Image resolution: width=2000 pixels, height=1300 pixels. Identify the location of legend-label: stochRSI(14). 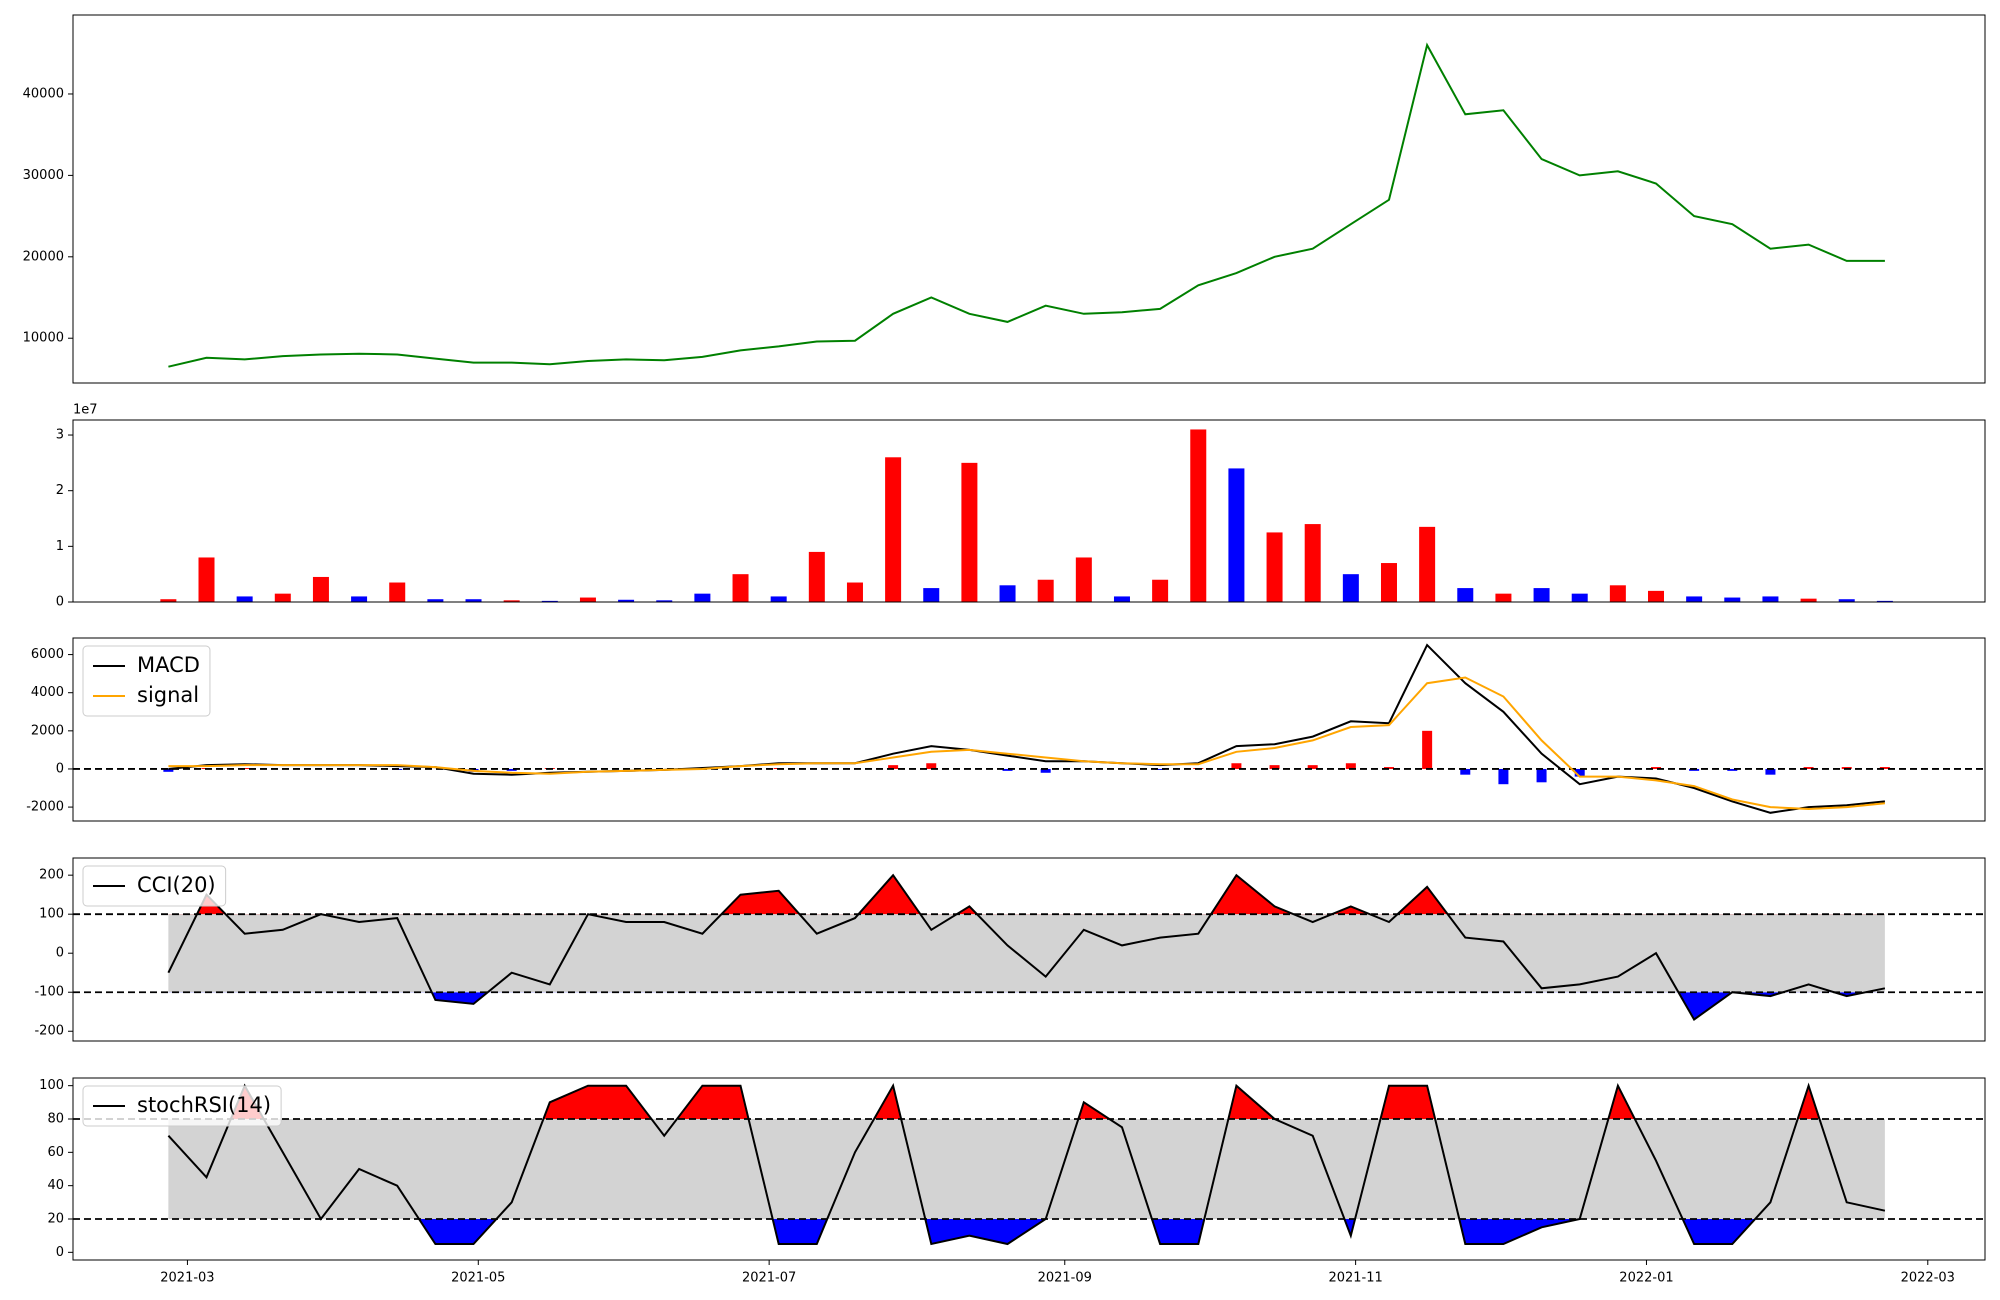
(204, 1105).